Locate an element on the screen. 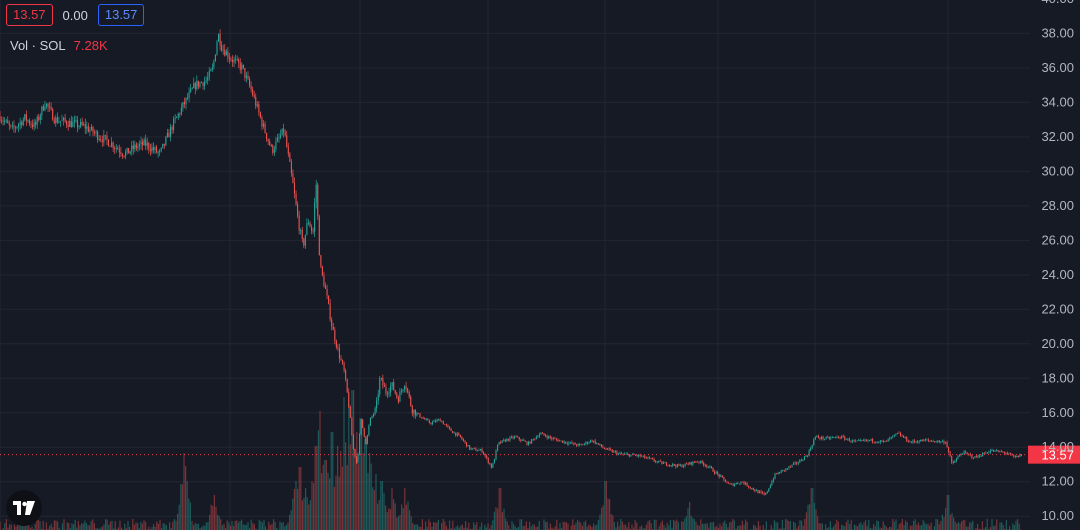 This screenshot has width=1080, height=530. volume-label: Vol · SOL is located at coordinates (38, 45).